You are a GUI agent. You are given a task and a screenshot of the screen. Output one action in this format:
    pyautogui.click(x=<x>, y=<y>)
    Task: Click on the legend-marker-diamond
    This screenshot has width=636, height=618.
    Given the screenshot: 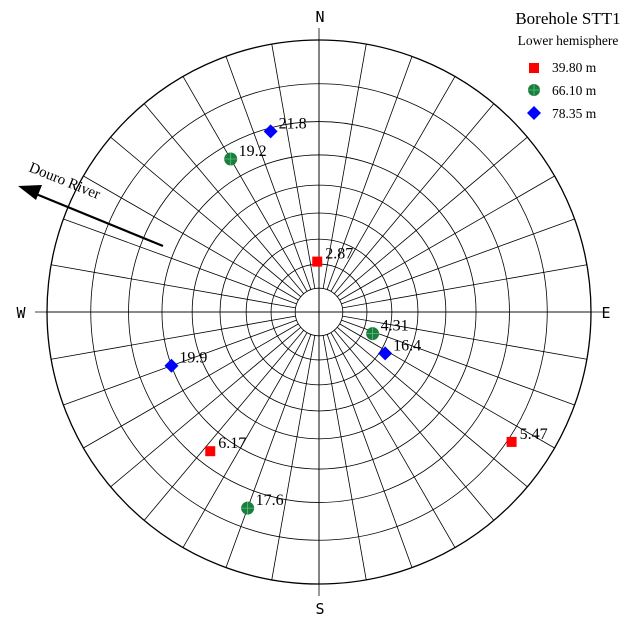 What is the action you would take?
    pyautogui.click(x=534, y=113)
    